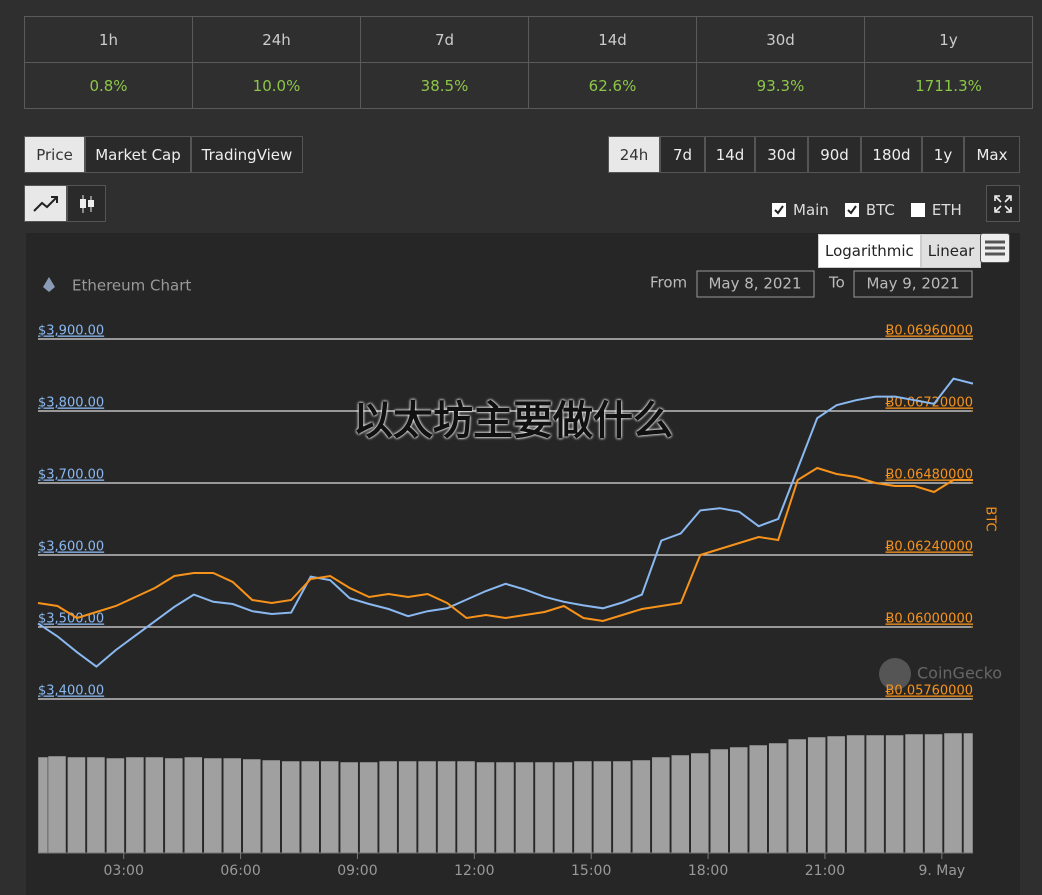 The width and height of the screenshot is (1042, 895). Describe the element at coordinates (247, 154) in the screenshot. I see `tab: TradingView` at that location.